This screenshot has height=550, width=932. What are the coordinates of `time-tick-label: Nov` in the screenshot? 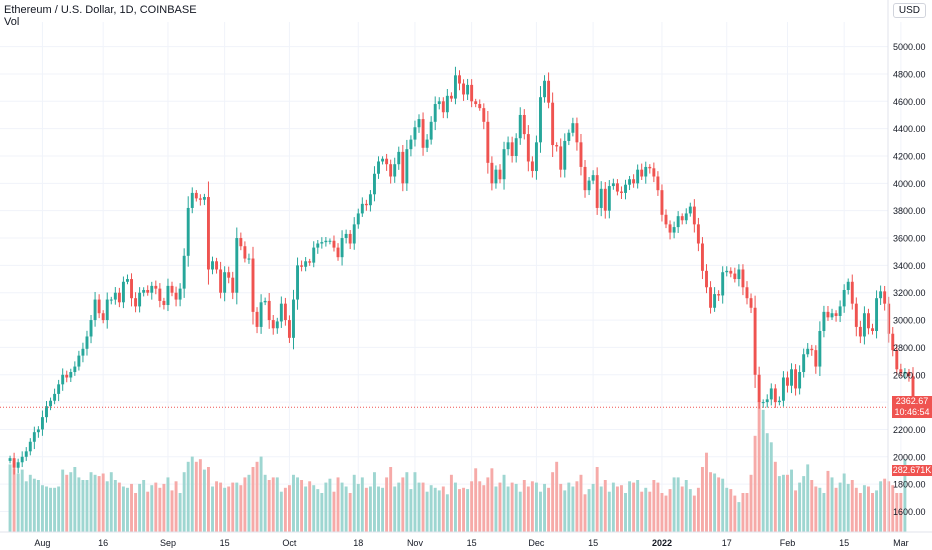 It's located at (415, 543).